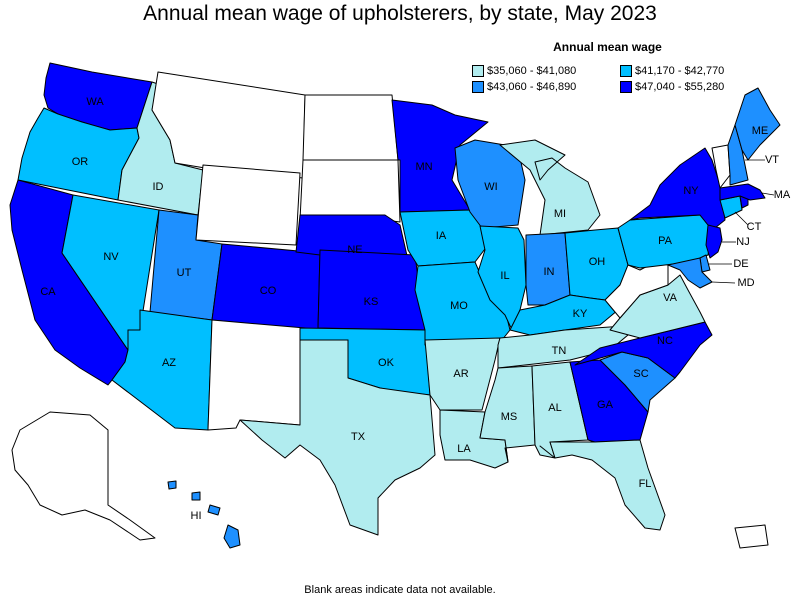 The width and height of the screenshot is (800, 600). Describe the element at coordinates (371, 290) in the screenshot. I see `state-KS` at that location.